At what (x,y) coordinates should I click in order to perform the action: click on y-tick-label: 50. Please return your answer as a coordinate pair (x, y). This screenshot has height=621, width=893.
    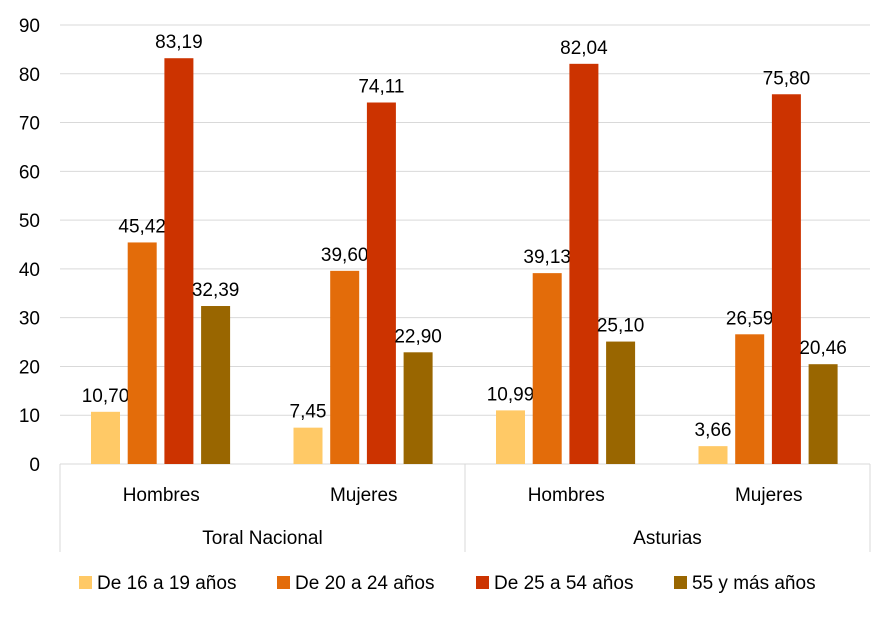
    Looking at the image, I should click on (29, 221).